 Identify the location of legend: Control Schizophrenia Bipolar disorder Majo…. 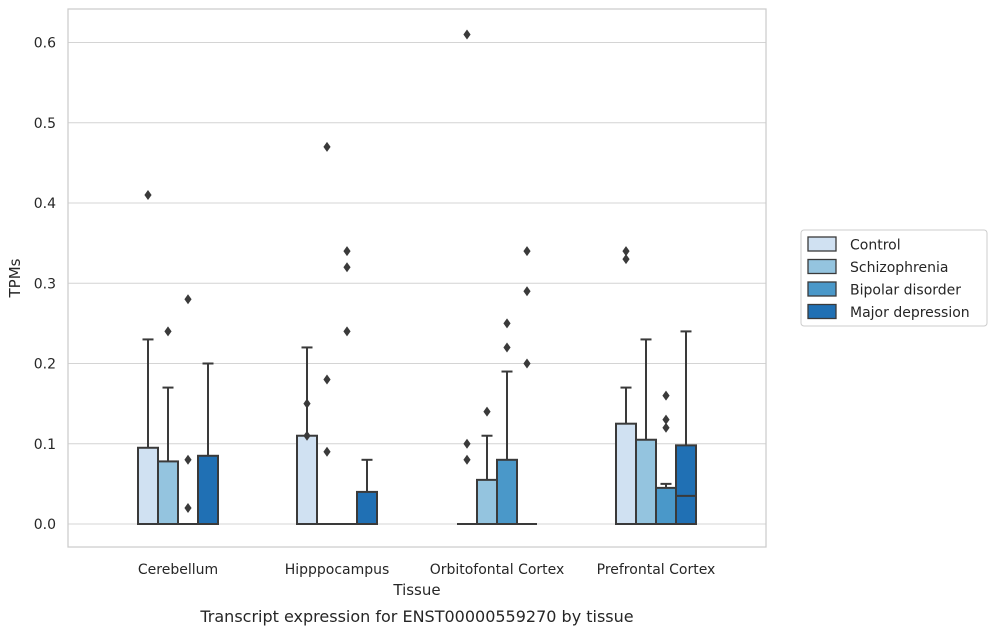
(894, 278).